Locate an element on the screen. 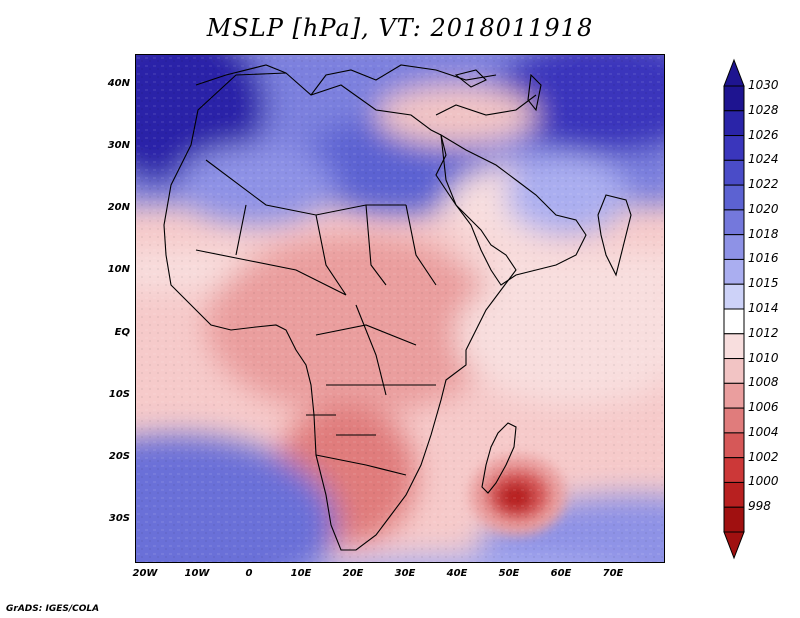 Image resolution: width=800 pixels, height=618 pixels. lon-label: 70E is located at coordinates (613, 573).